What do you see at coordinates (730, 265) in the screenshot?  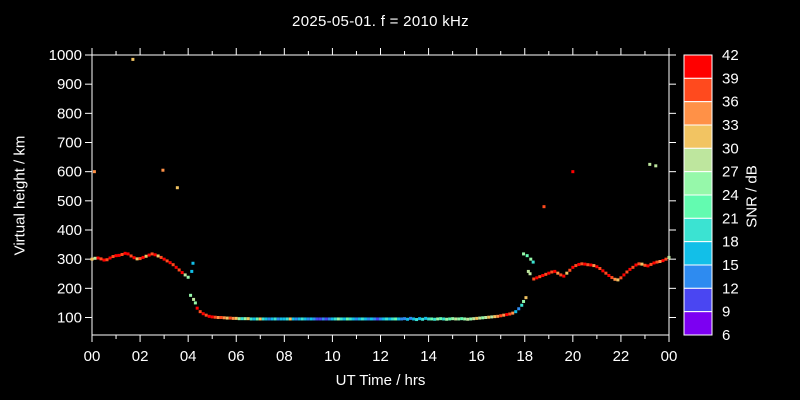 I see `colorbar-tick-label: 15` at bounding box center [730, 265].